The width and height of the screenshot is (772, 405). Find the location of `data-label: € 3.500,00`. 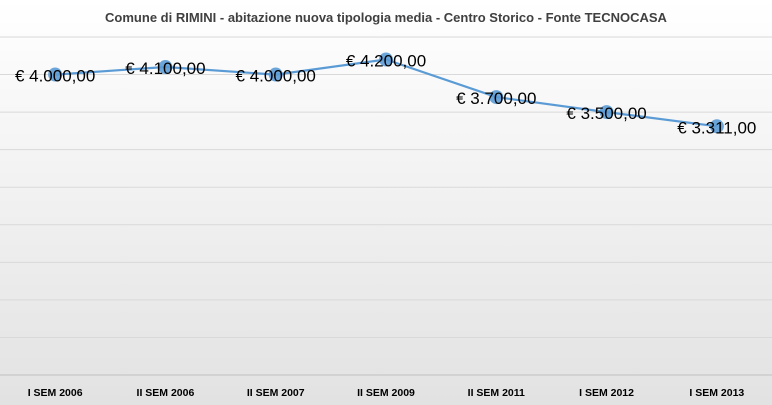

data-label: € 3.500,00 is located at coordinates (606, 113).